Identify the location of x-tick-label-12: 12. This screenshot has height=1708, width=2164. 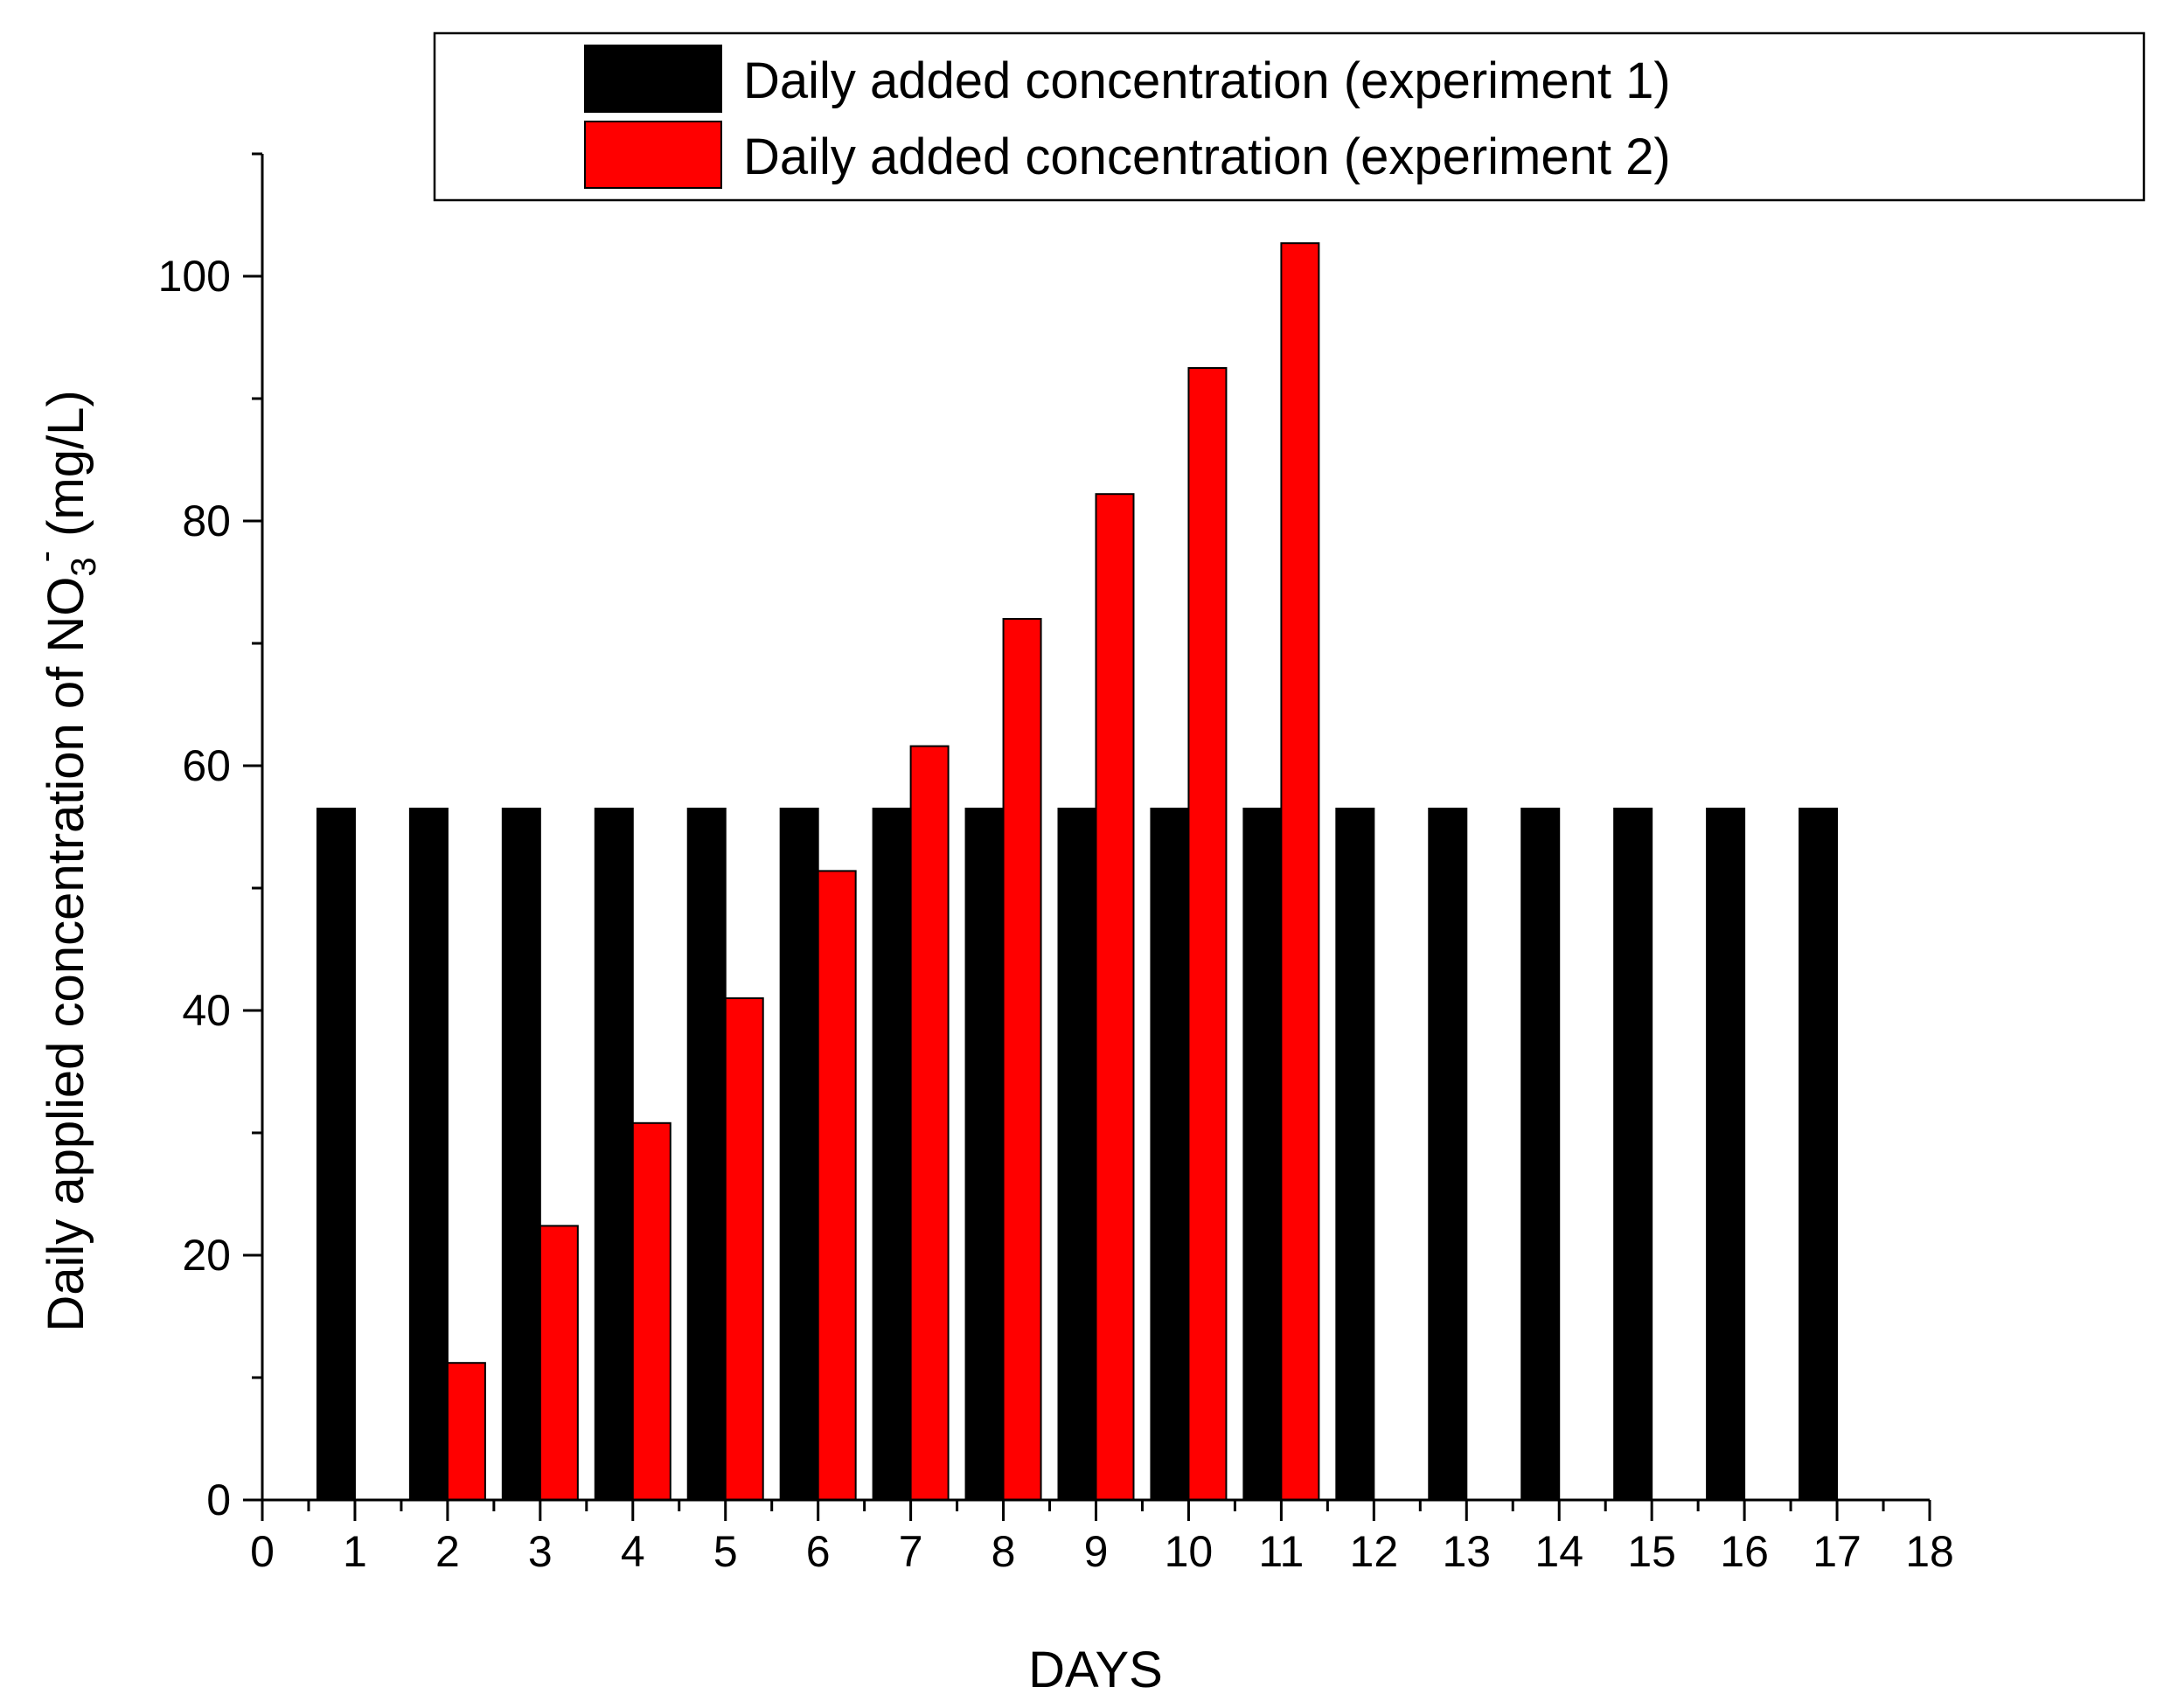
(1375, 1552).